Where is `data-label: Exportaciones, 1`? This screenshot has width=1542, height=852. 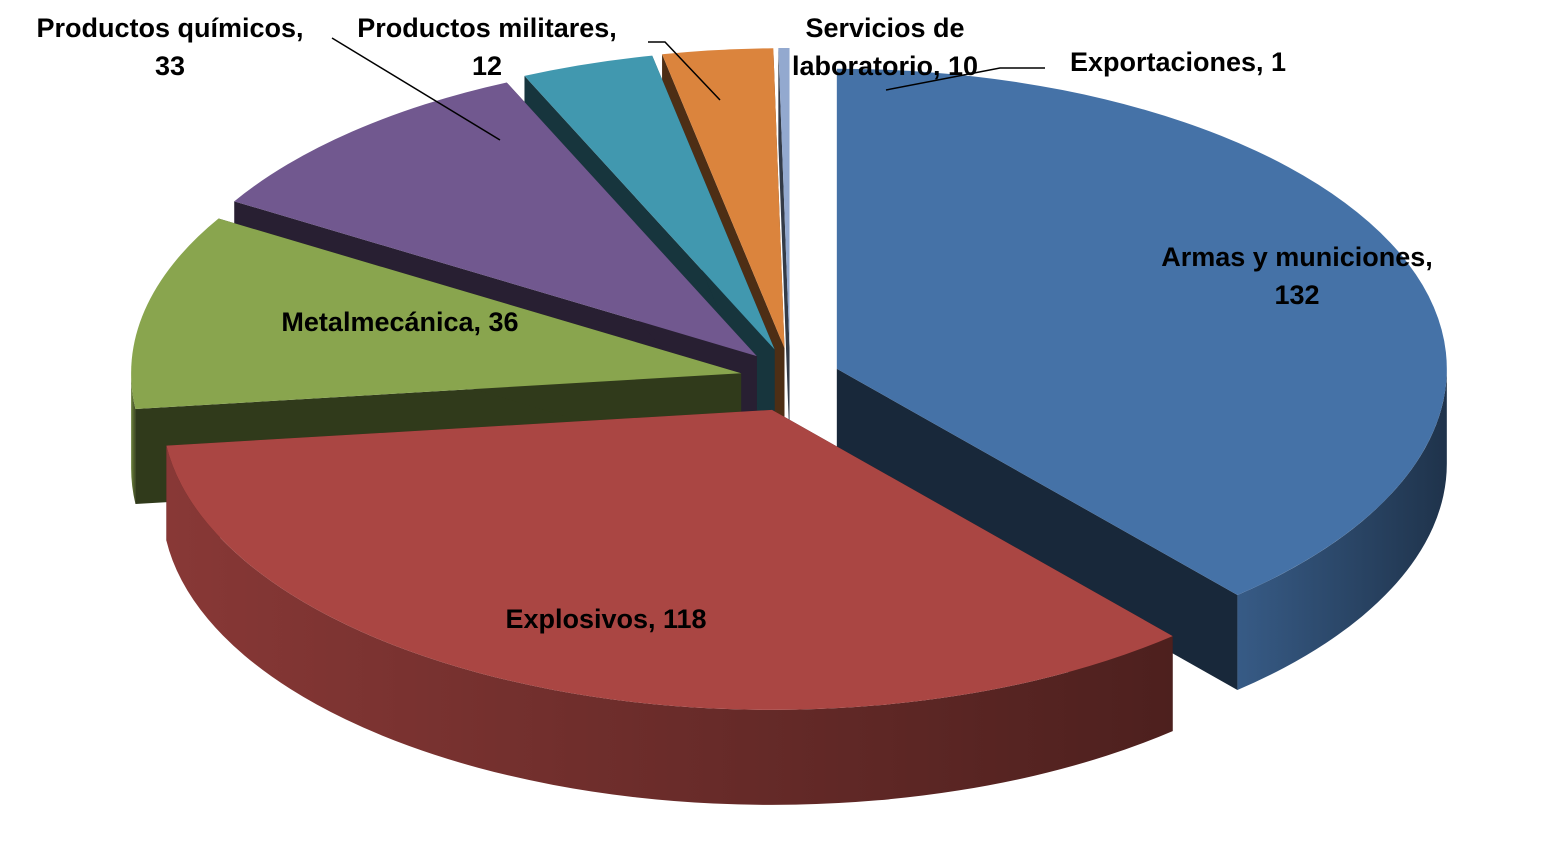 data-label: Exportaciones, 1 is located at coordinates (1178, 62).